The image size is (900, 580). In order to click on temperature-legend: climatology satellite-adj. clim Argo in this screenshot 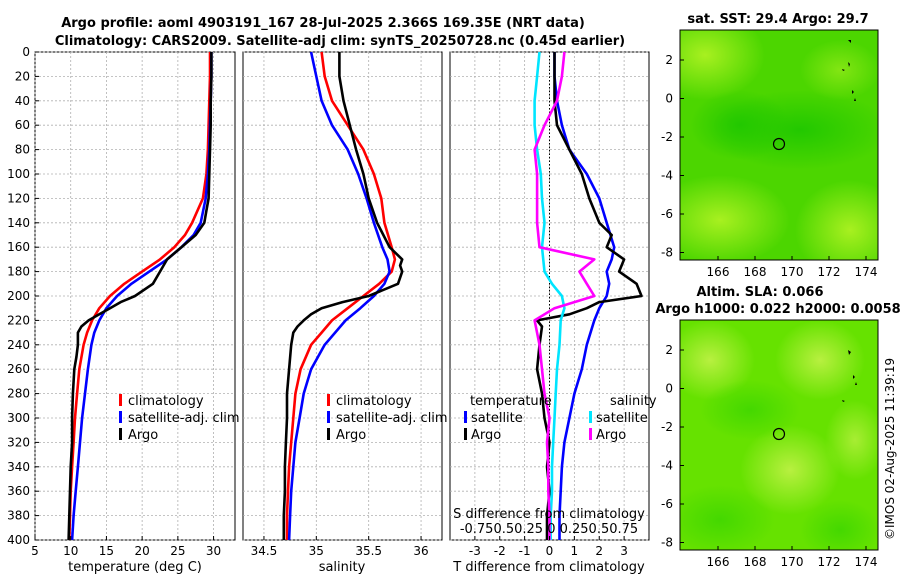, I will do `click(179, 418)`.